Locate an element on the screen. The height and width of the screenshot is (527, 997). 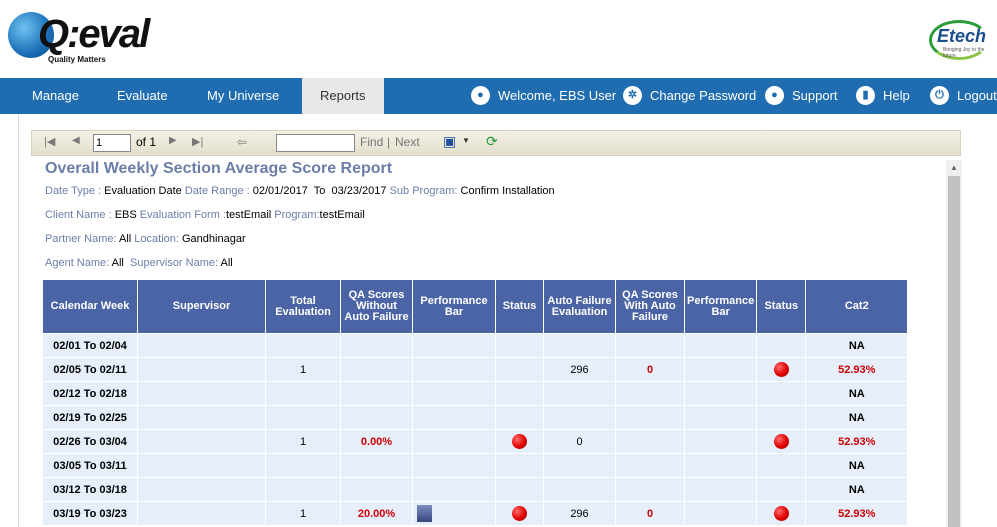
etech-logo: Etech Bringing Joy to the future is located at coordinates (959, 40).